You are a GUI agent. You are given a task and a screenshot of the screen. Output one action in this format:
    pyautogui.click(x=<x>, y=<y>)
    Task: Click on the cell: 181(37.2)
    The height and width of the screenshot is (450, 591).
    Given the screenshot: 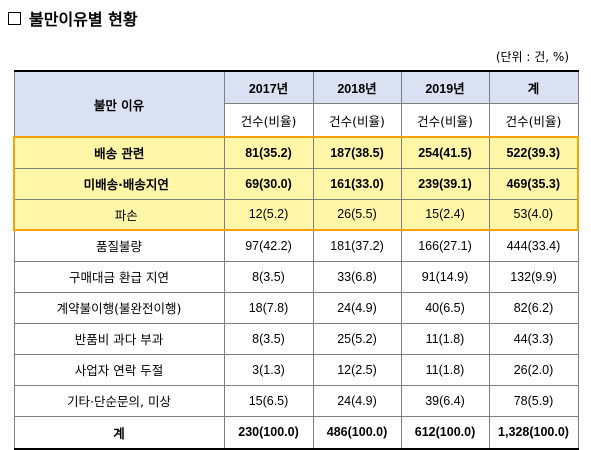 What is the action you would take?
    pyautogui.click(x=357, y=245)
    